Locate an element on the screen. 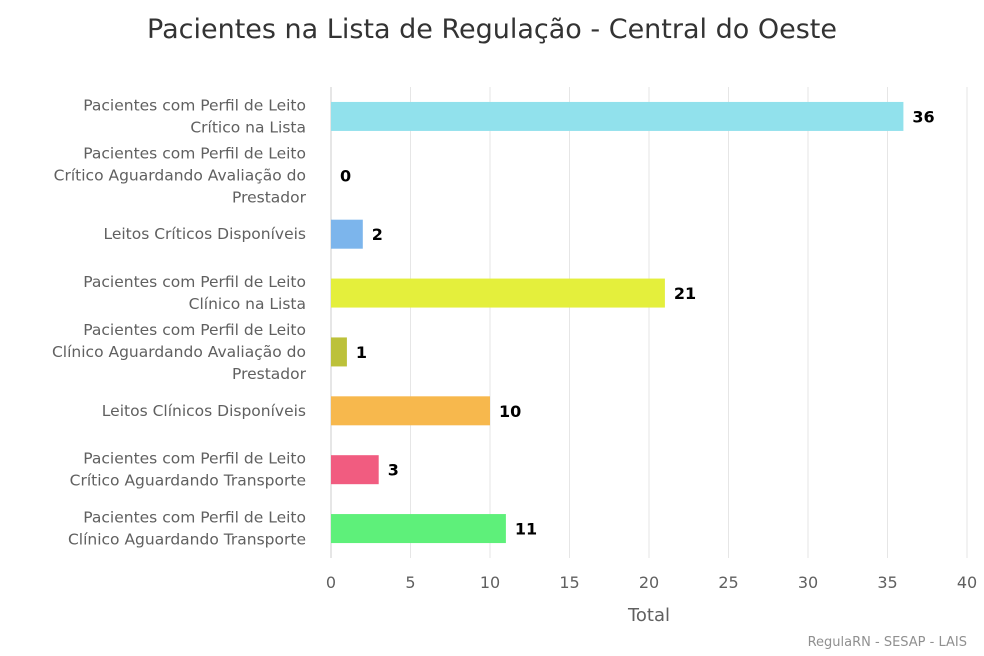 The height and width of the screenshot is (656, 984). category-label: Leitos Críticos Disponíveis is located at coordinates (204, 234).